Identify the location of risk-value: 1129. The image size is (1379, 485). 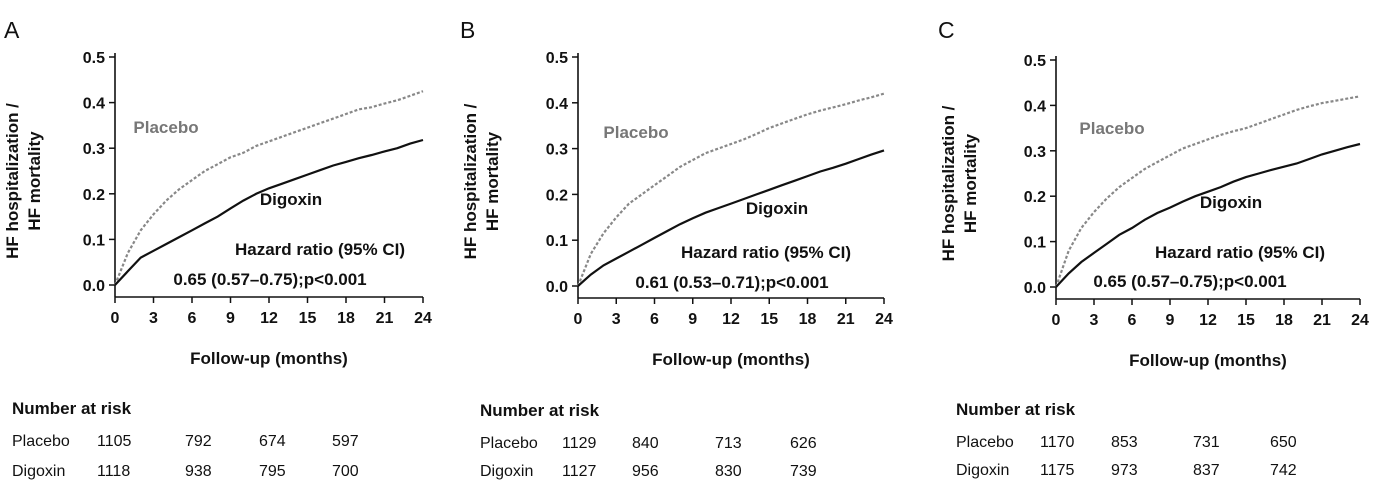
(579, 443).